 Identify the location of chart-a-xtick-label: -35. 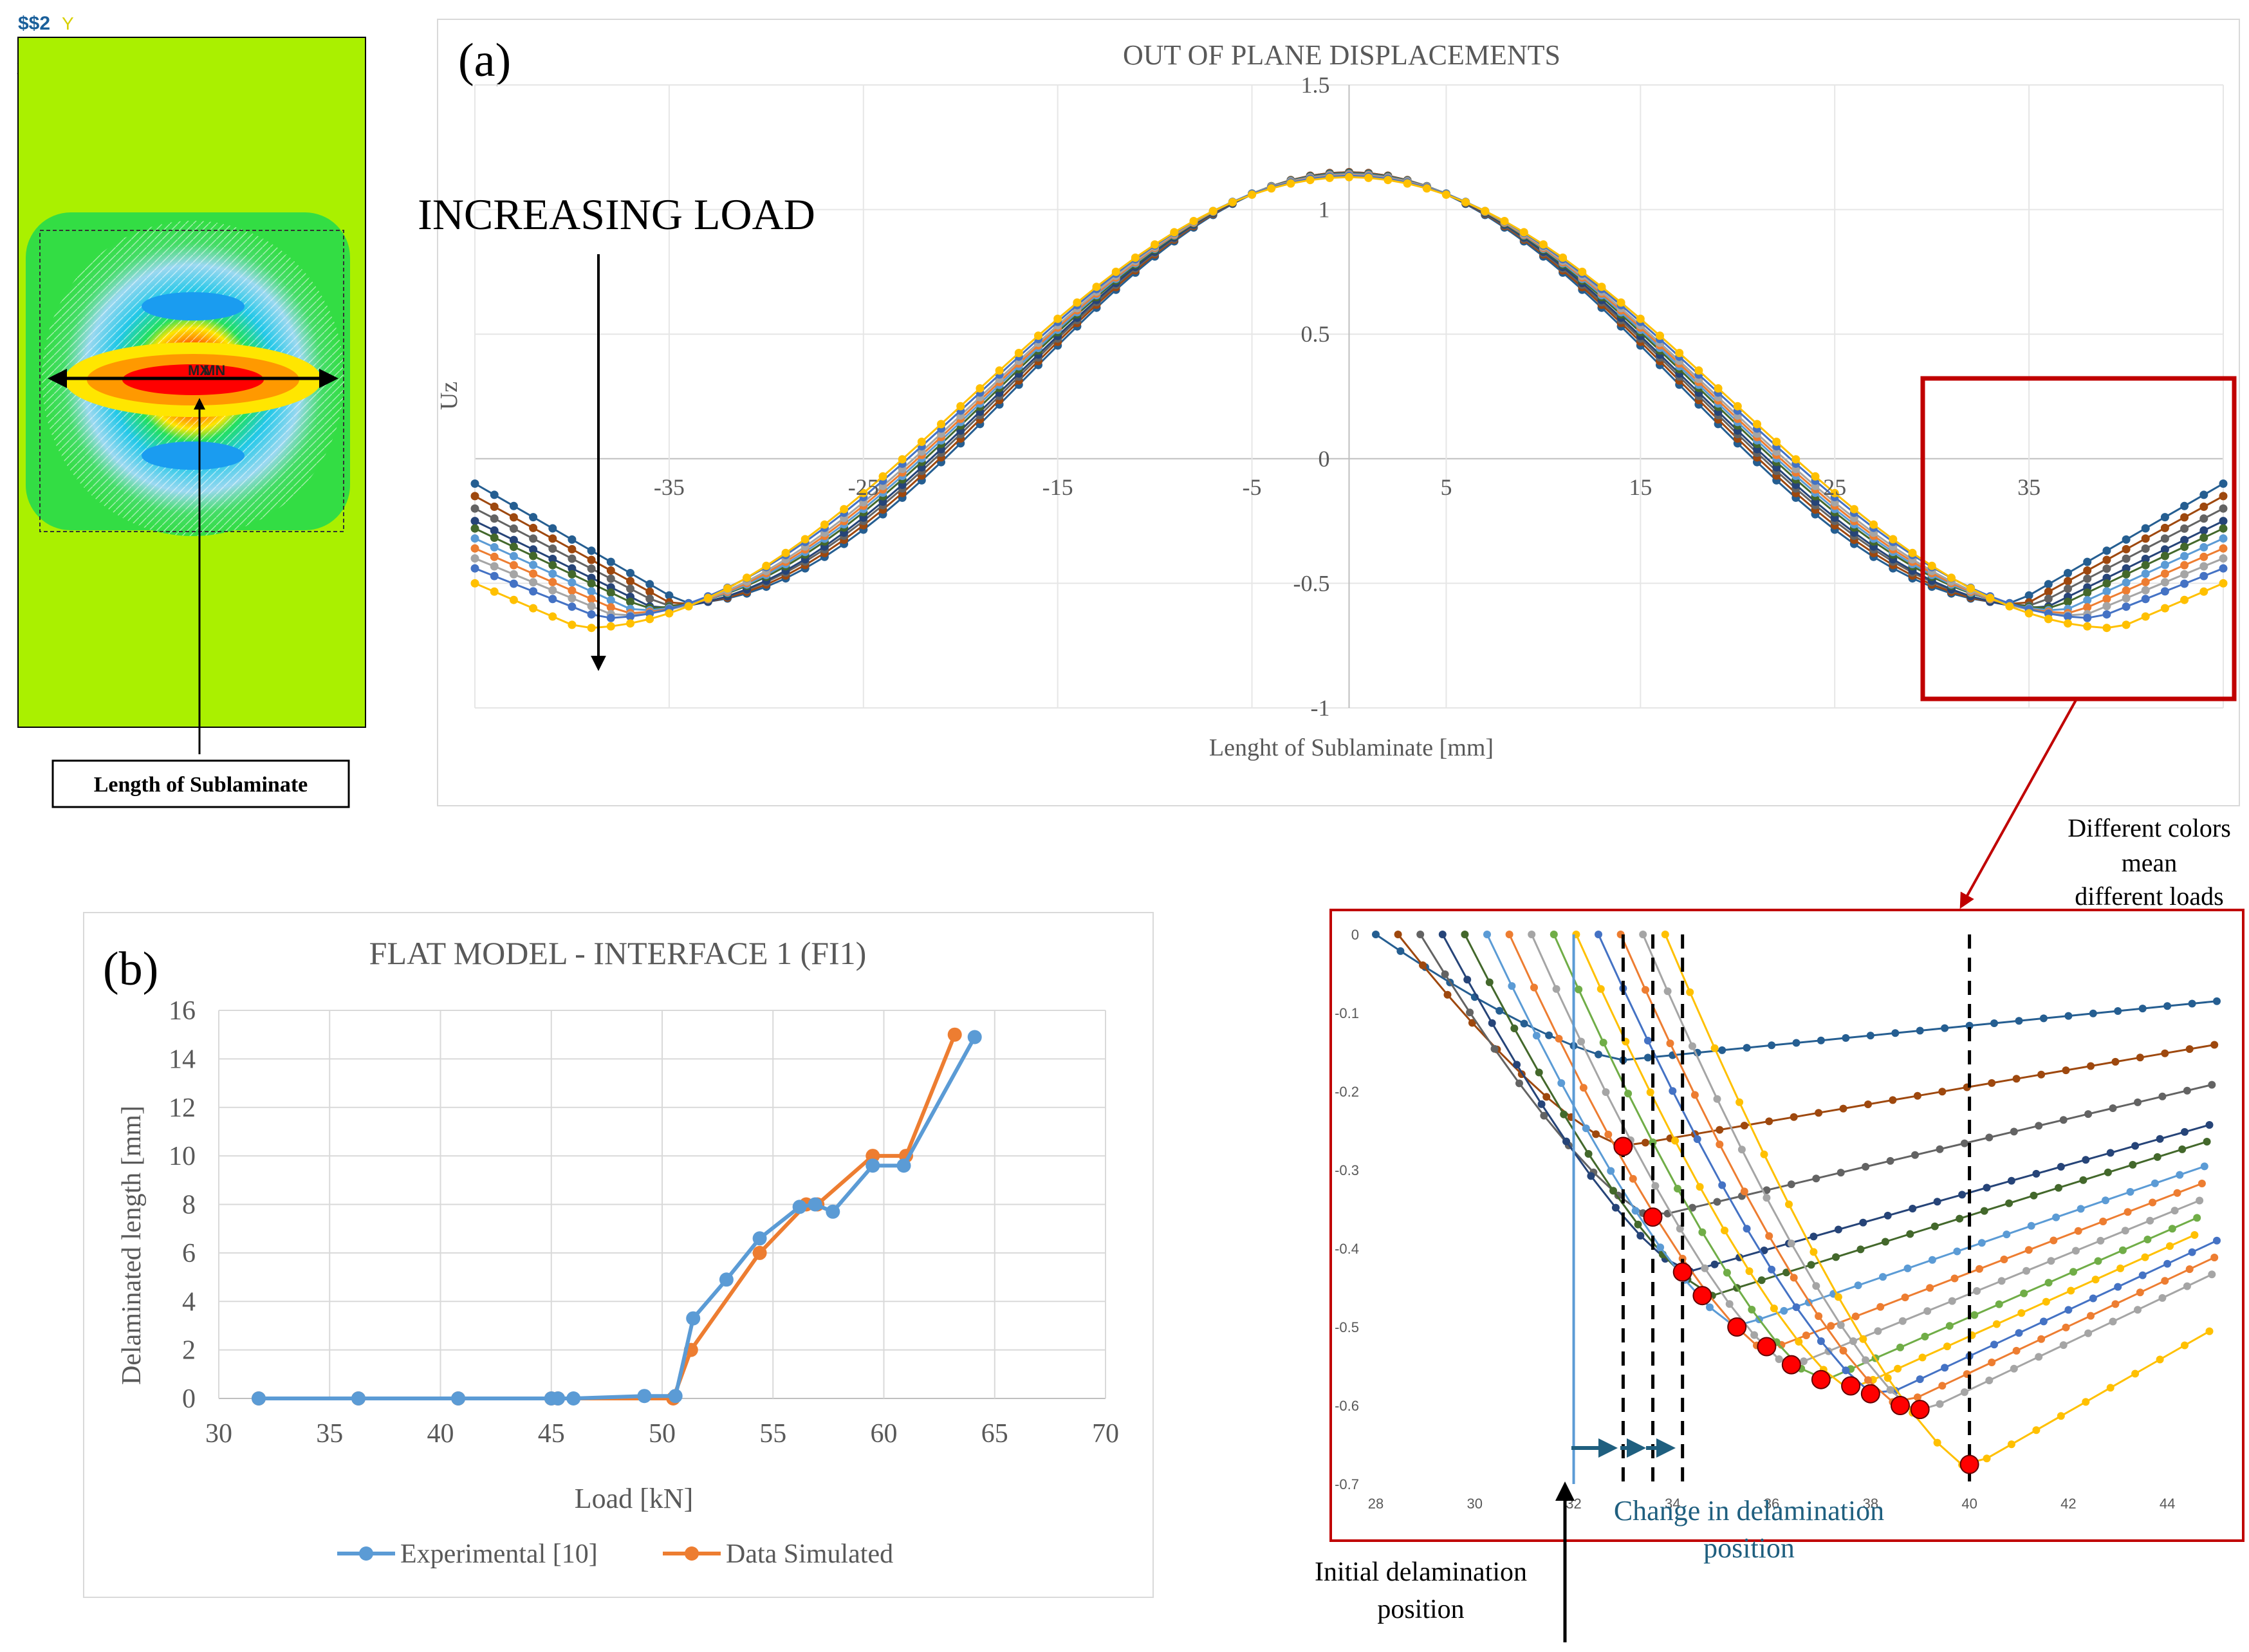
(669, 487).